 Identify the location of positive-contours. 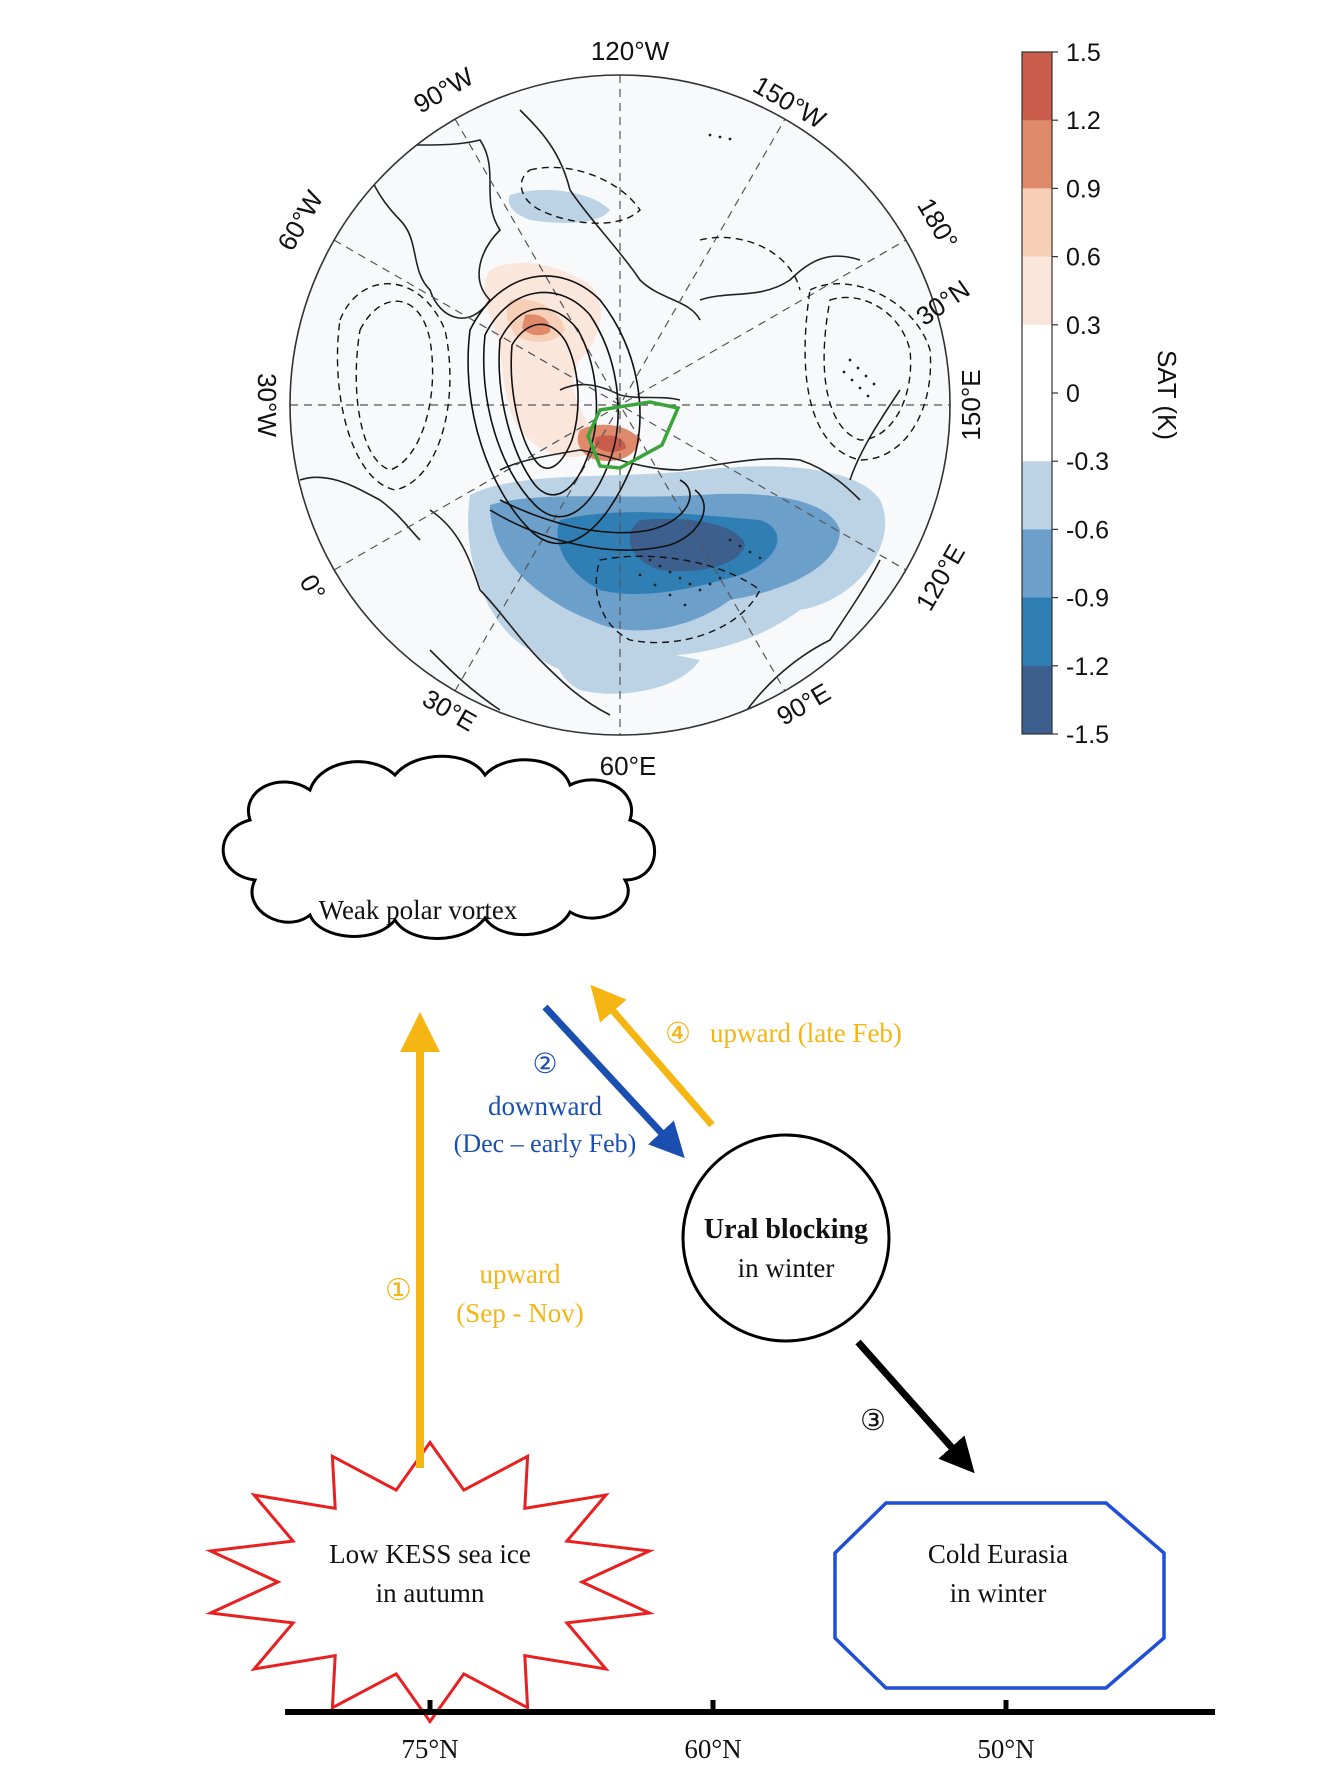
(586, 413).